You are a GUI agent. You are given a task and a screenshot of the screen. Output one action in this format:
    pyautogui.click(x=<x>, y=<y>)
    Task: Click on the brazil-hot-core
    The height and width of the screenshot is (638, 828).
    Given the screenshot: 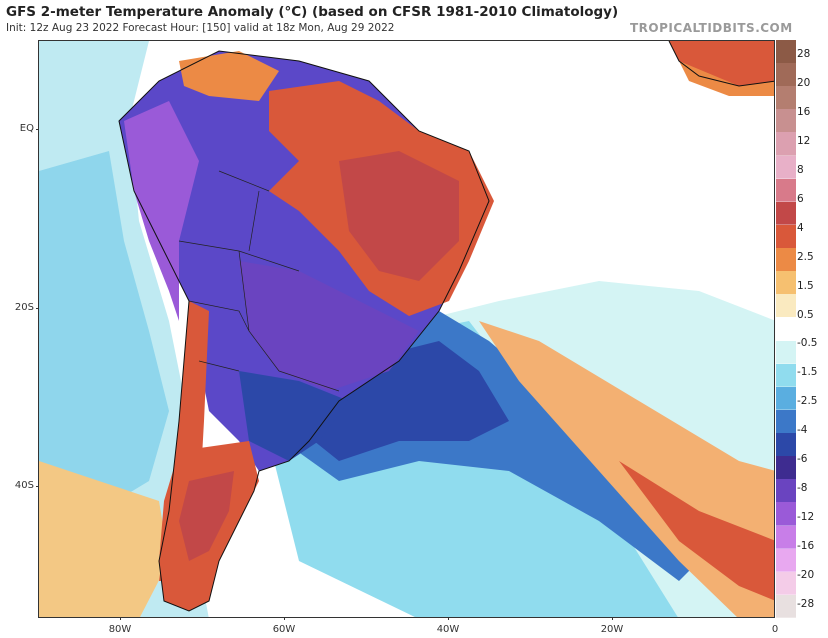 What is the action you would take?
    pyautogui.click(x=399, y=216)
    